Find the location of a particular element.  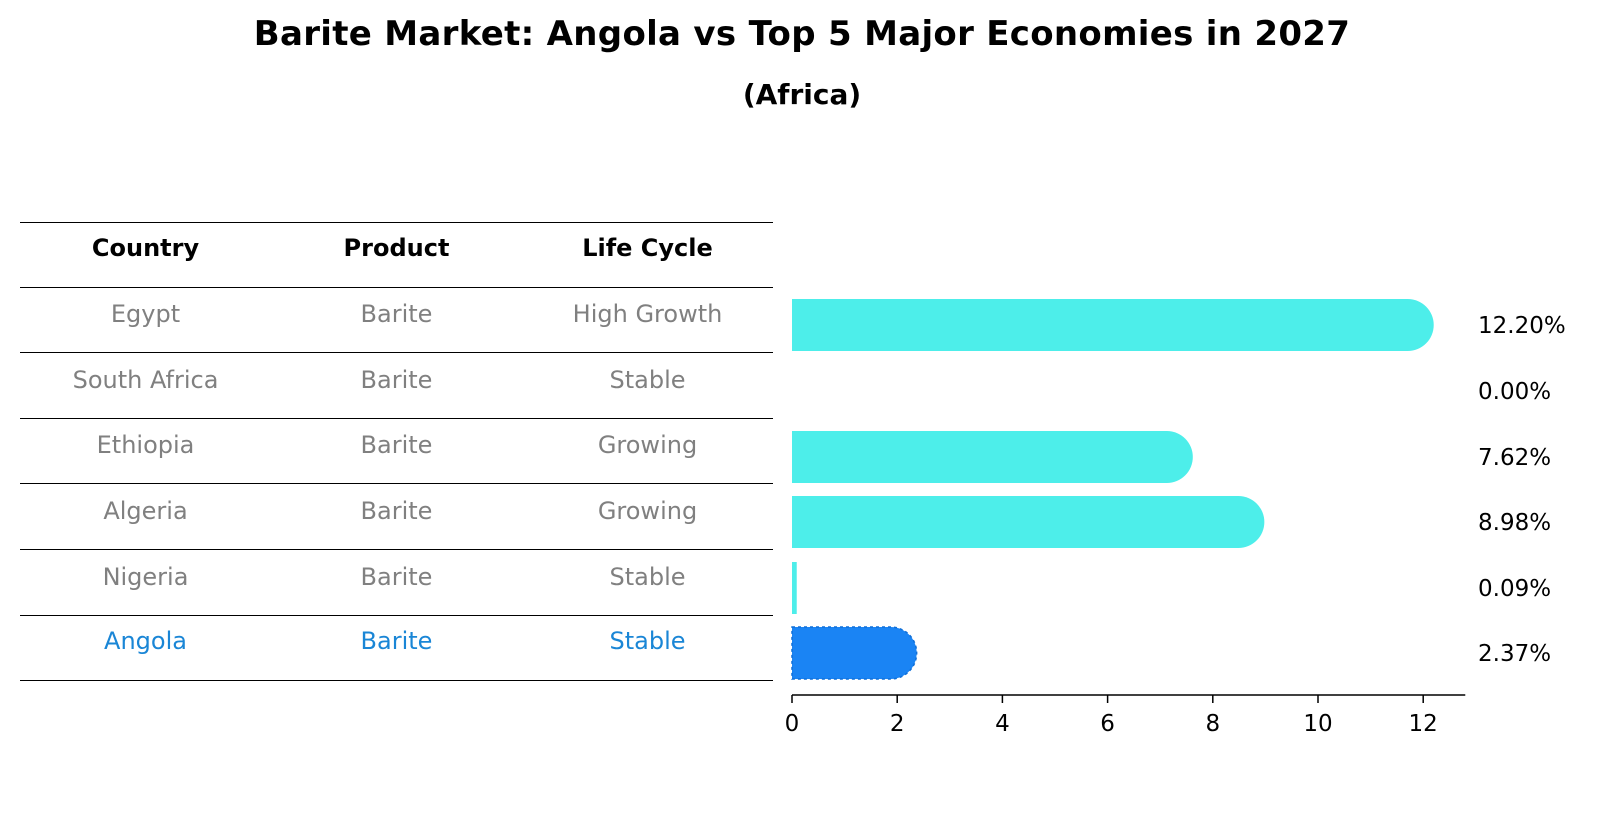

chart-subtitle: (Africa) is located at coordinates (802, 94).